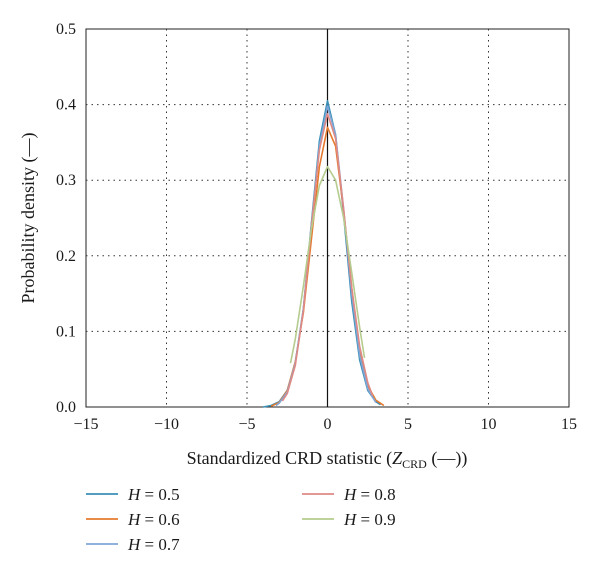 The height and width of the screenshot is (571, 600). I want to click on y-tick-labels: 0.0 0.1 0.2 0.3 0.4 0.5, so click(66, 218).